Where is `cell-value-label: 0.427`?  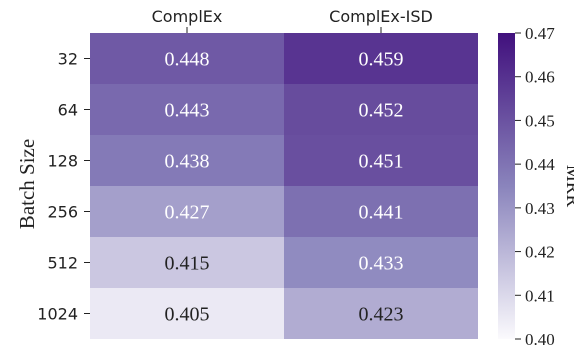 cell-value-label: 0.427 is located at coordinates (187, 213).